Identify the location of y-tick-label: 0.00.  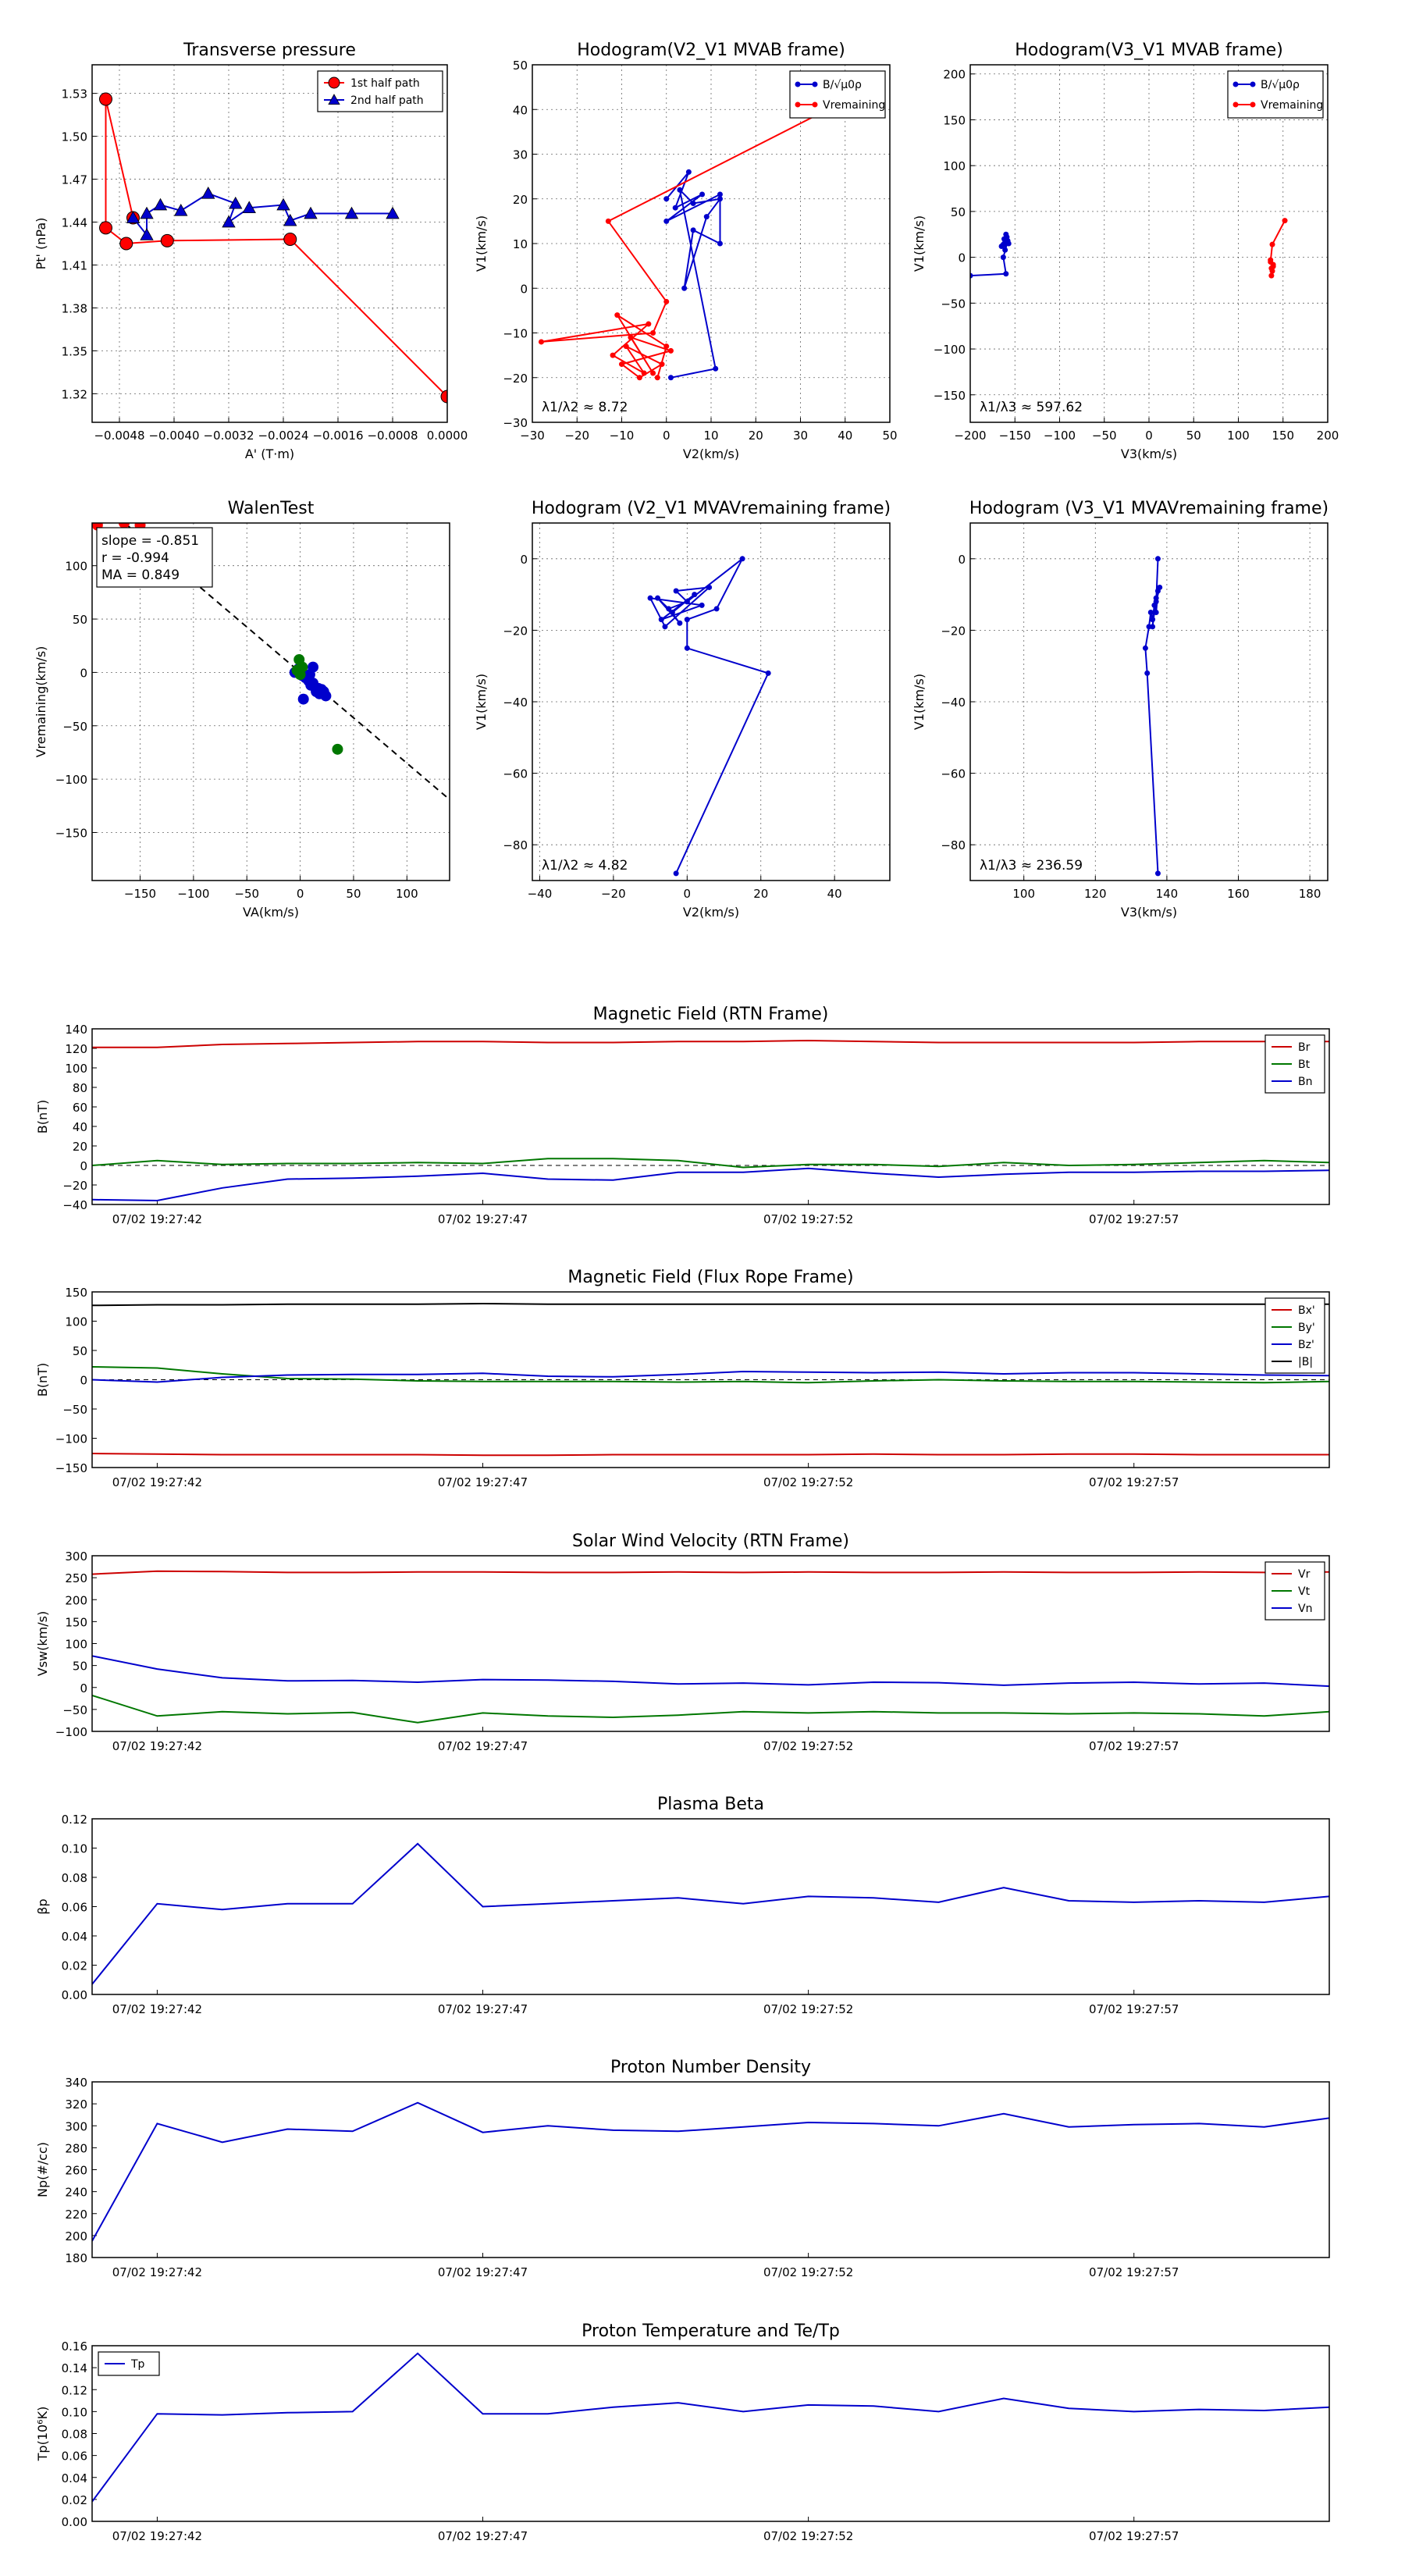
(74, 2522).